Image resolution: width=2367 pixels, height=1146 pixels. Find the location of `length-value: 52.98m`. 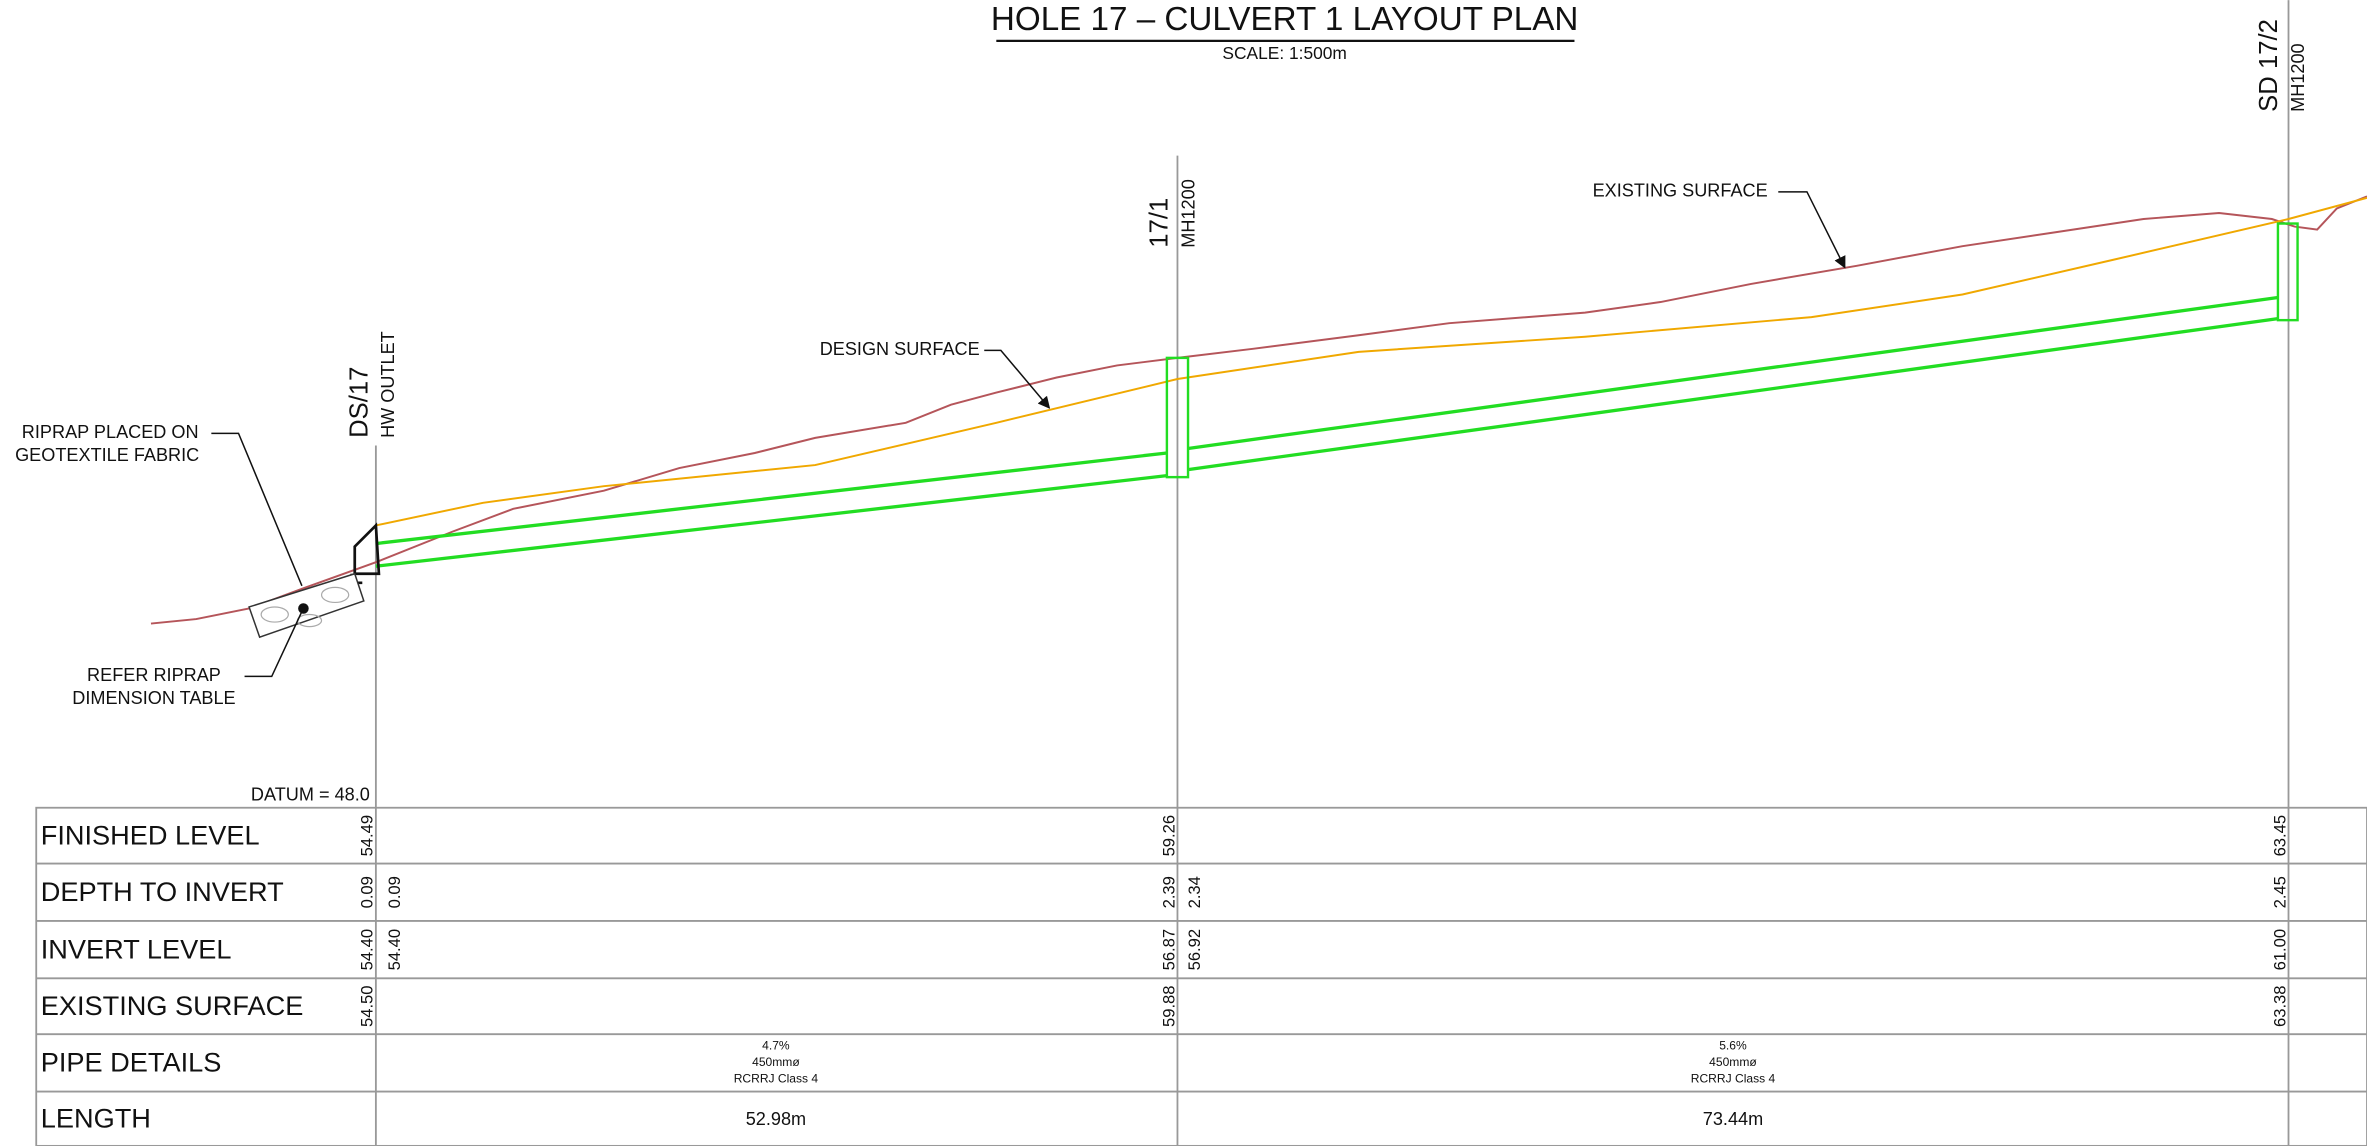

length-value: 52.98m is located at coordinates (776, 1119).